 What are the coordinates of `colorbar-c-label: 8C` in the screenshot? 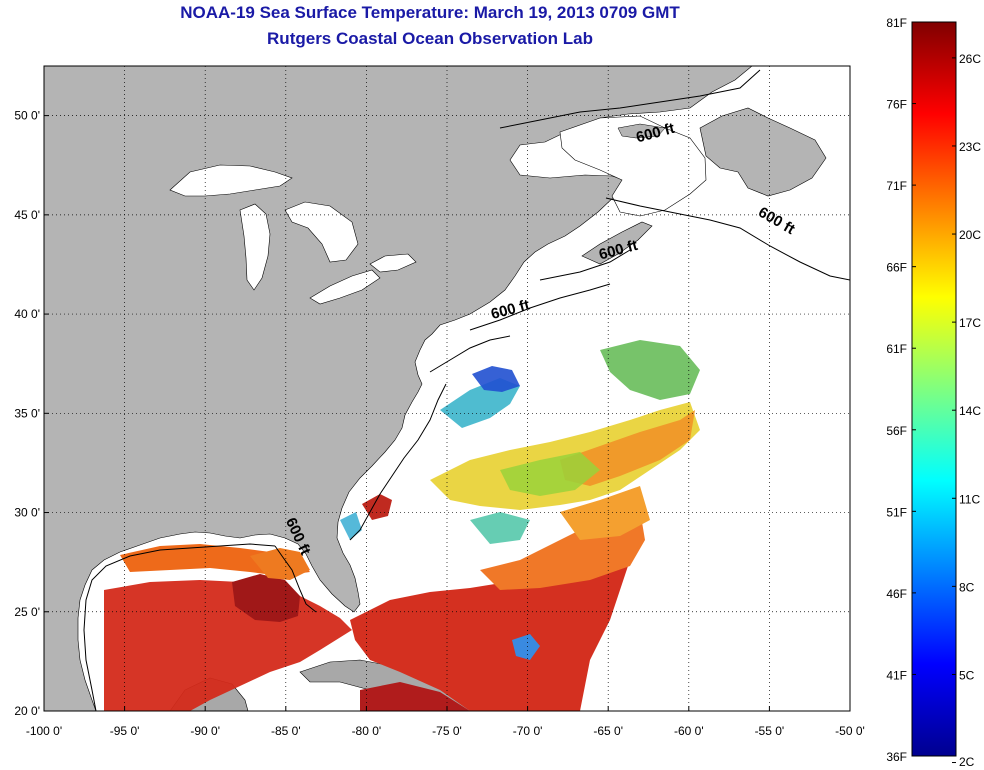 It's located at (967, 587).